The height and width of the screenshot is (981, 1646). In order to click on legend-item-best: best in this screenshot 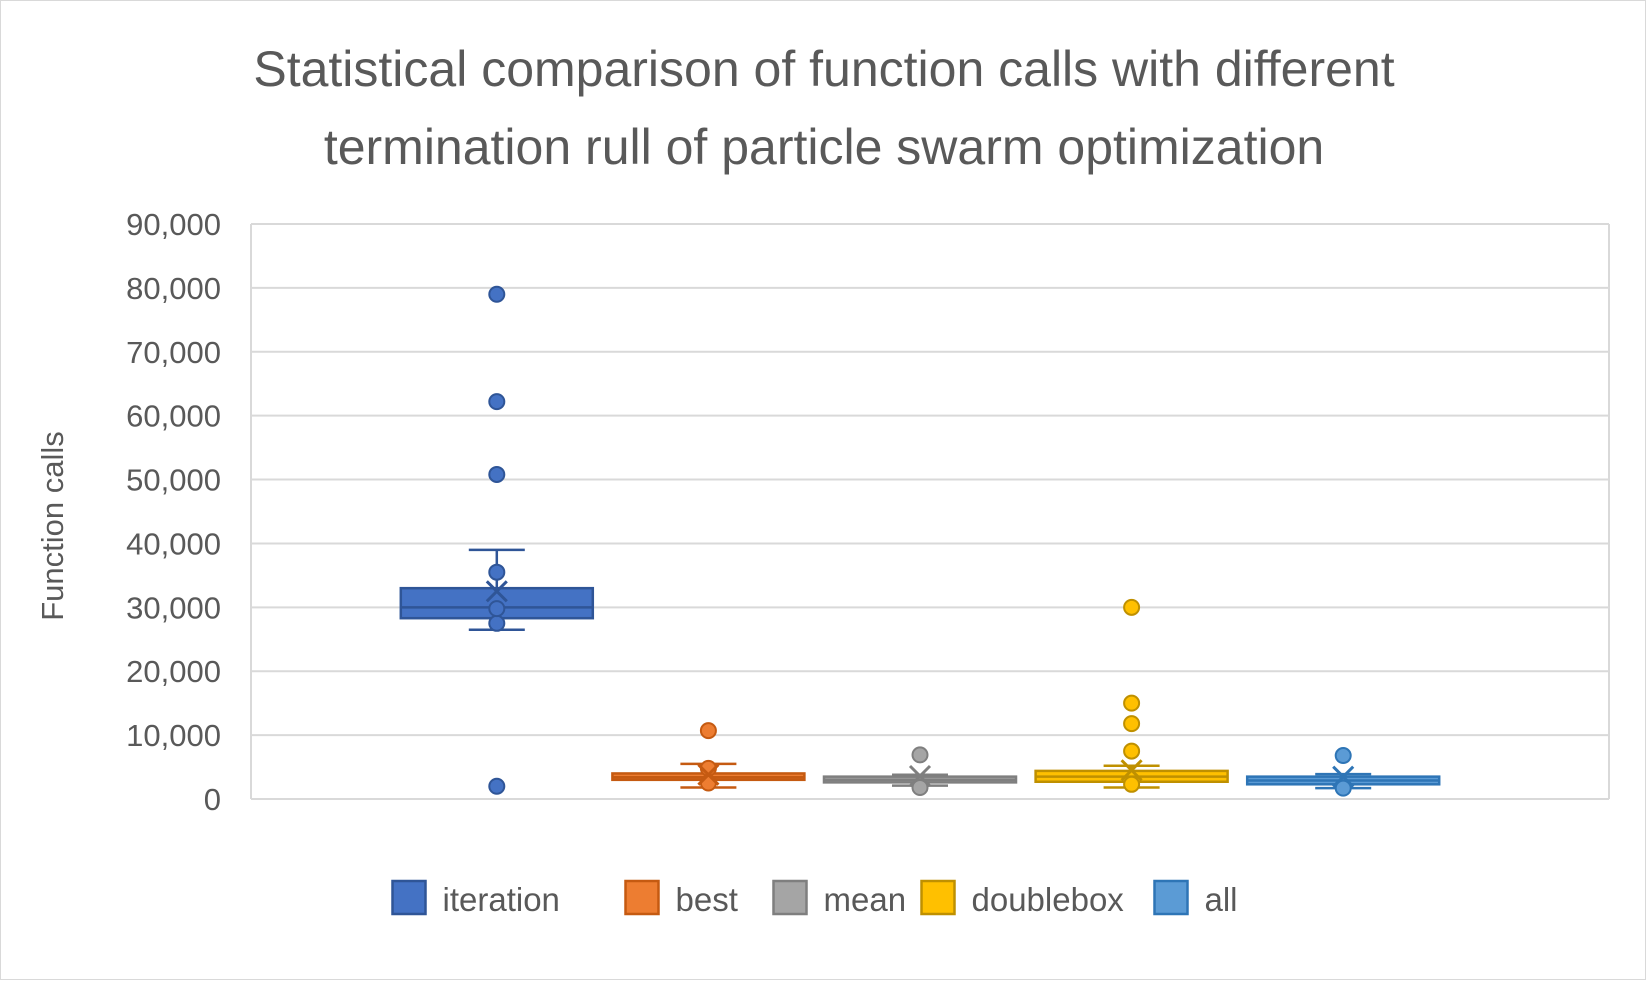, I will do `click(681, 898)`.